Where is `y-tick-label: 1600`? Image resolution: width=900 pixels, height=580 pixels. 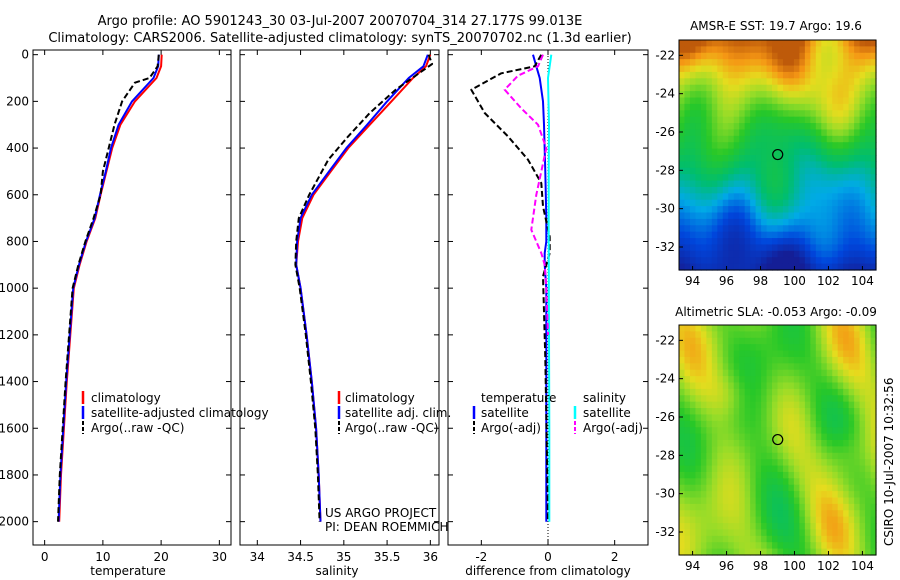 y-tick-label: 1600 is located at coordinates (14, 428).